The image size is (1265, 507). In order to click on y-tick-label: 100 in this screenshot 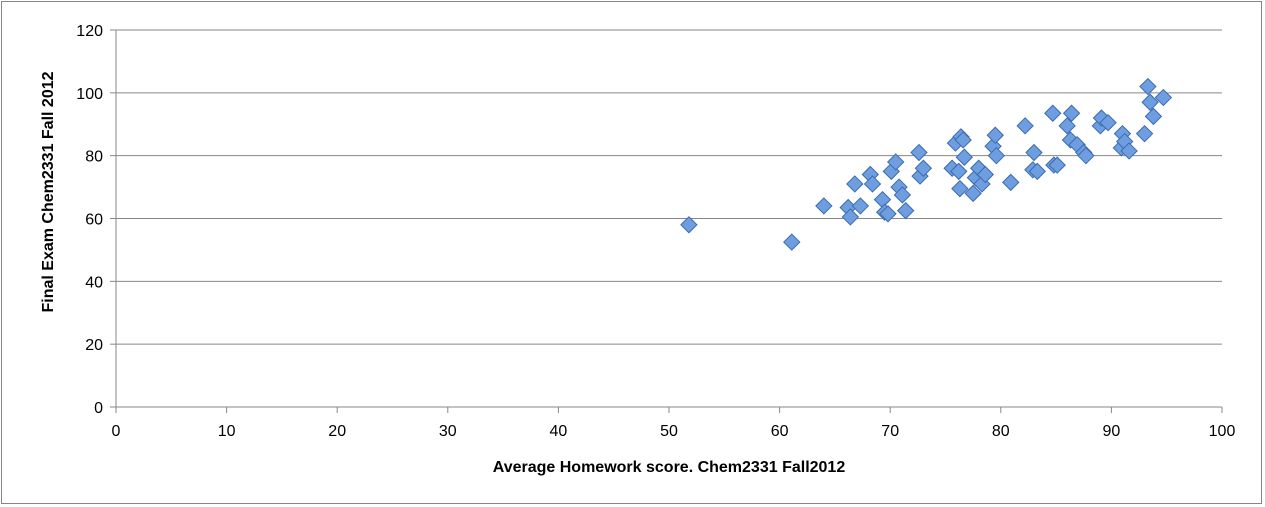, I will do `click(89, 94)`.